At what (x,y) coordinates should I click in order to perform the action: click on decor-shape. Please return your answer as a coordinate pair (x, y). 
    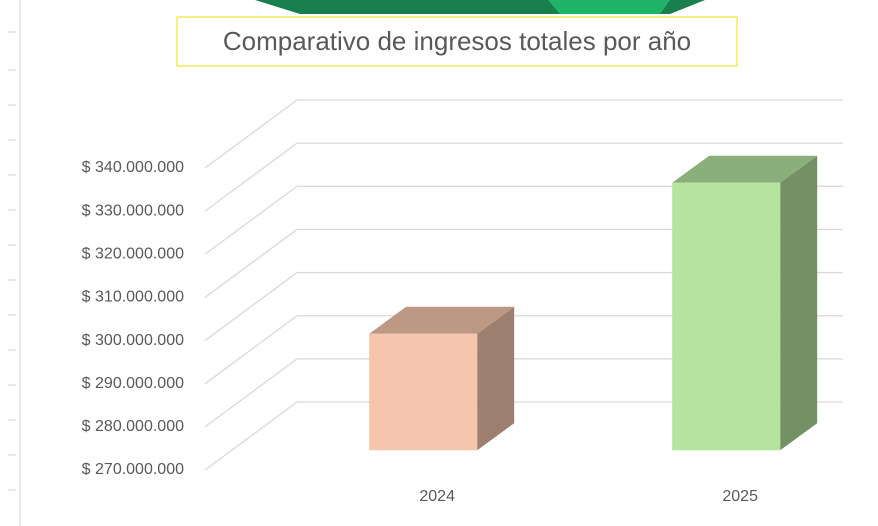
    Looking at the image, I should click on (609, 7).